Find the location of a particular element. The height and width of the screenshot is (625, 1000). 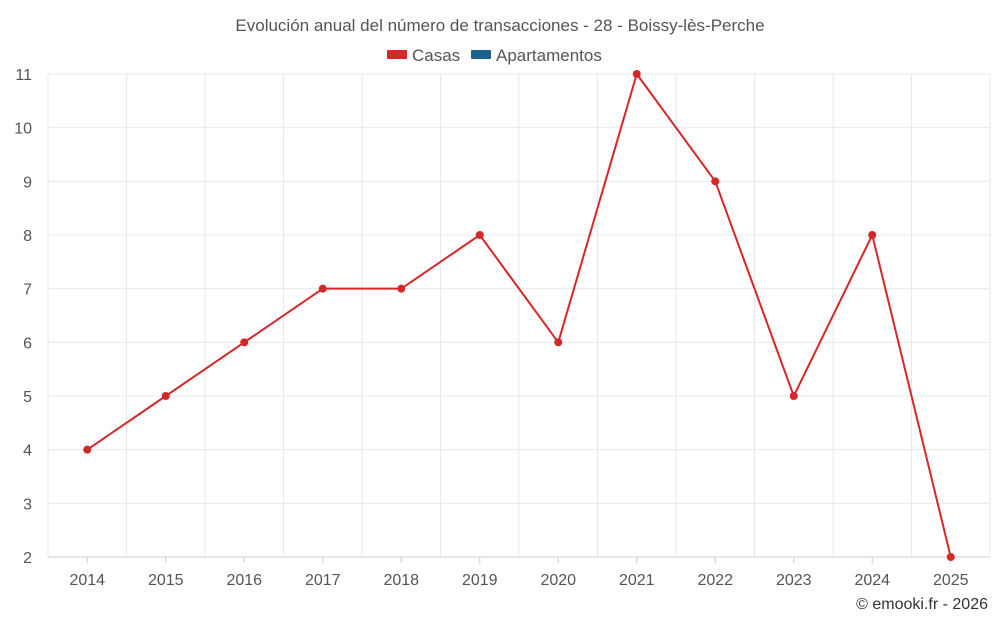

x-tick-label: 2022 is located at coordinates (715, 580).